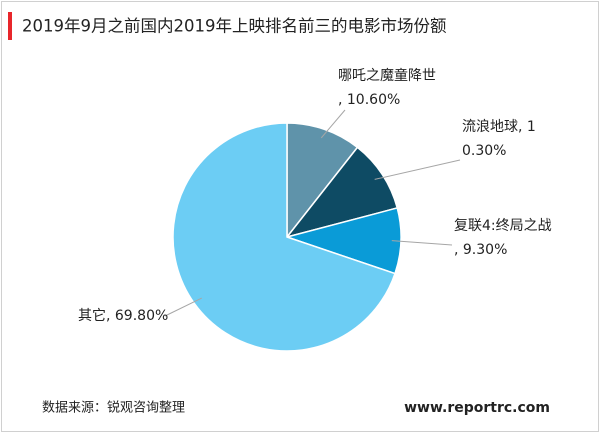  I want to click on label-line: 流浪地球, 1, so click(499, 127).